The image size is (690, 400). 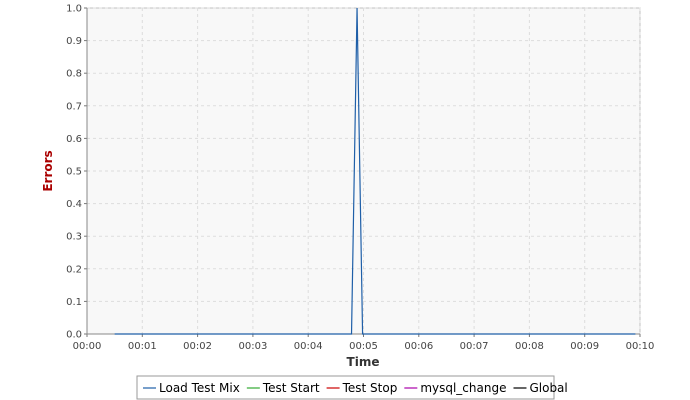 What do you see at coordinates (142, 346) in the screenshot?
I see `x-tick-label: 00:01` at bounding box center [142, 346].